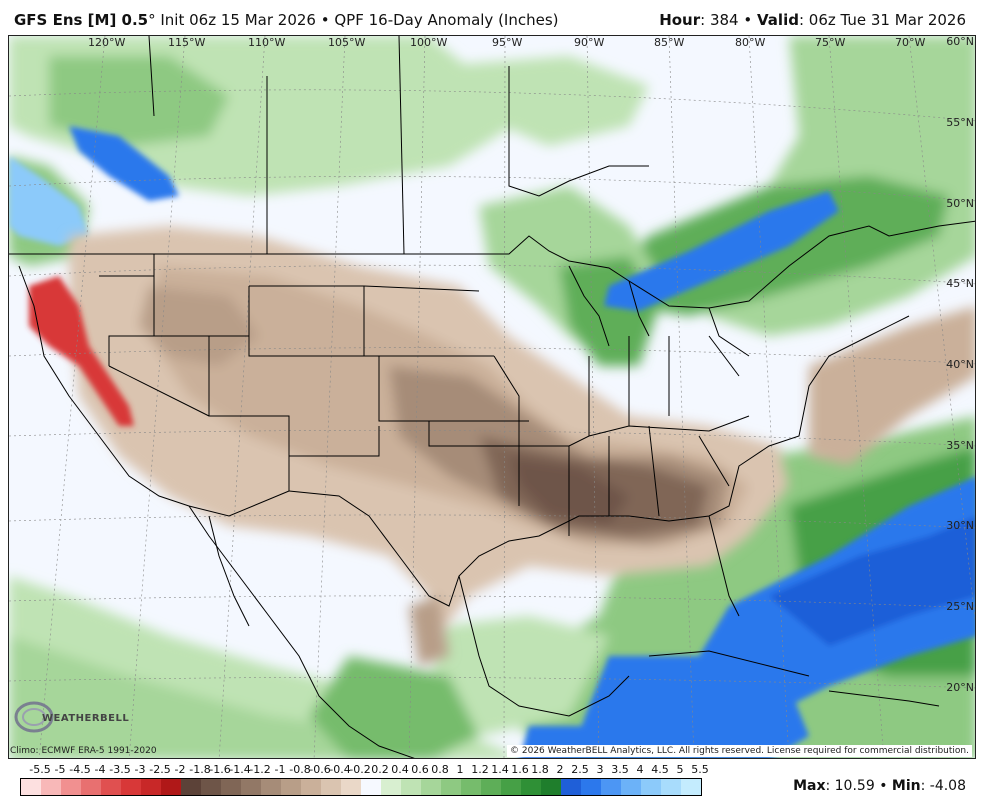 This screenshot has height=808, width=984. What do you see at coordinates (680, 20) in the screenshot?
I see `hour-label: Hour` at bounding box center [680, 20].